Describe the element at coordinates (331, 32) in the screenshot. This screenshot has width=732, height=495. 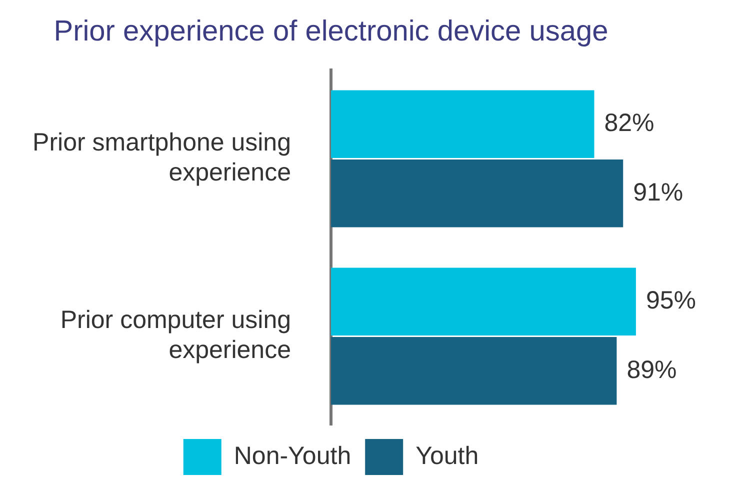
I see `chart-title: Prior experience of electronic device usage` at that location.